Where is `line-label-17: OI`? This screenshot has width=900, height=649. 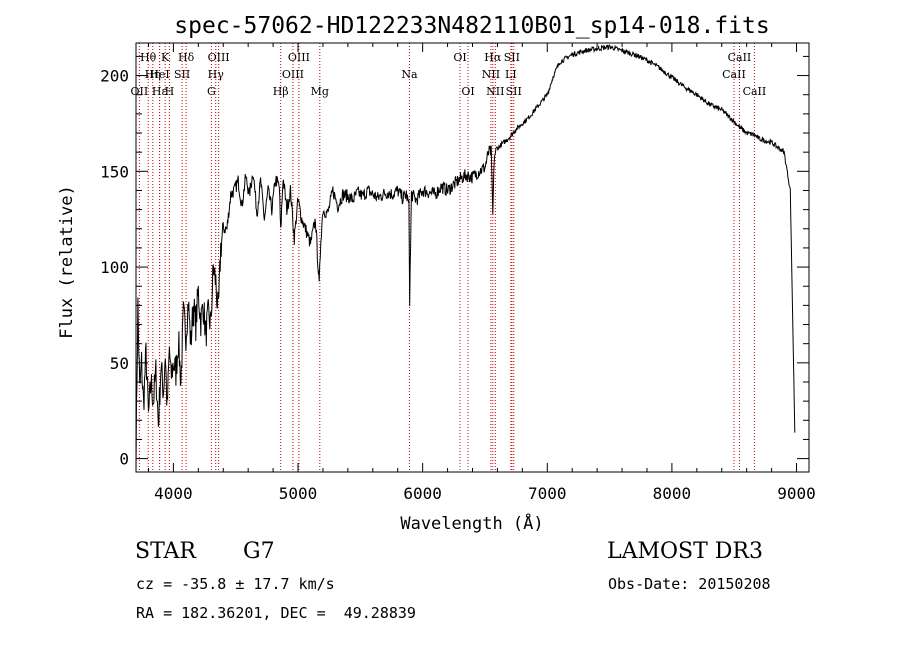
line-label-17: OI is located at coordinates (459, 57).